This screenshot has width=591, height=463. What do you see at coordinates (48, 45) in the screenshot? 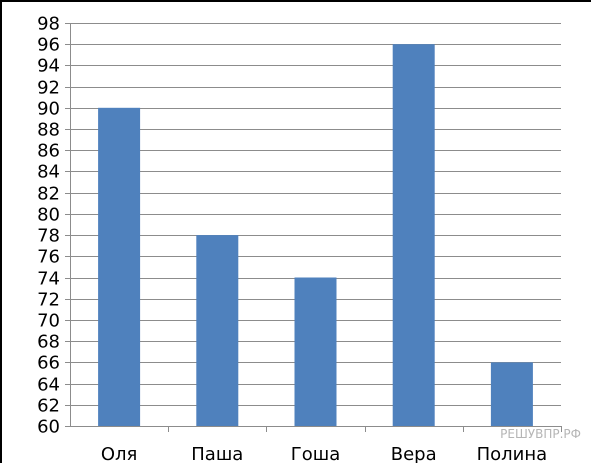
I see `y-tick-label: 96` at bounding box center [48, 45].